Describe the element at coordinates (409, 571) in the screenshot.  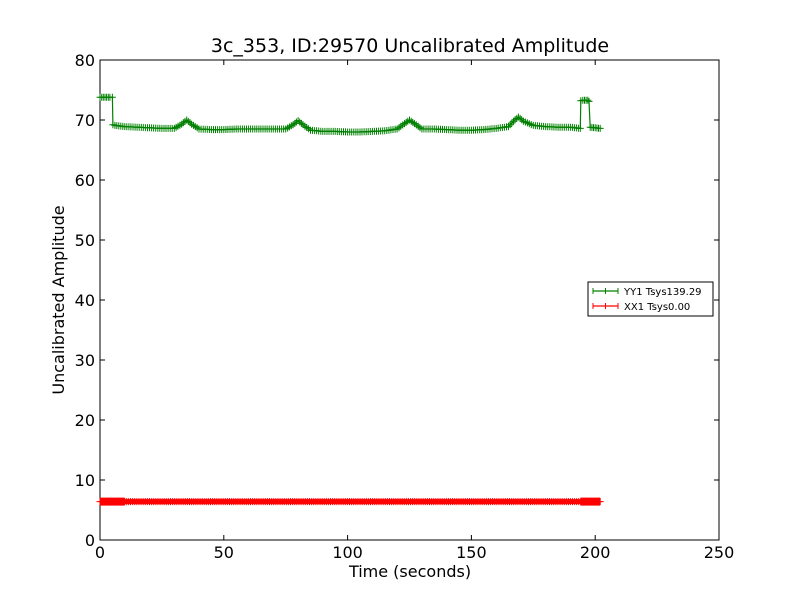
I see `x-axis-label: Time (seconds)` at that location.